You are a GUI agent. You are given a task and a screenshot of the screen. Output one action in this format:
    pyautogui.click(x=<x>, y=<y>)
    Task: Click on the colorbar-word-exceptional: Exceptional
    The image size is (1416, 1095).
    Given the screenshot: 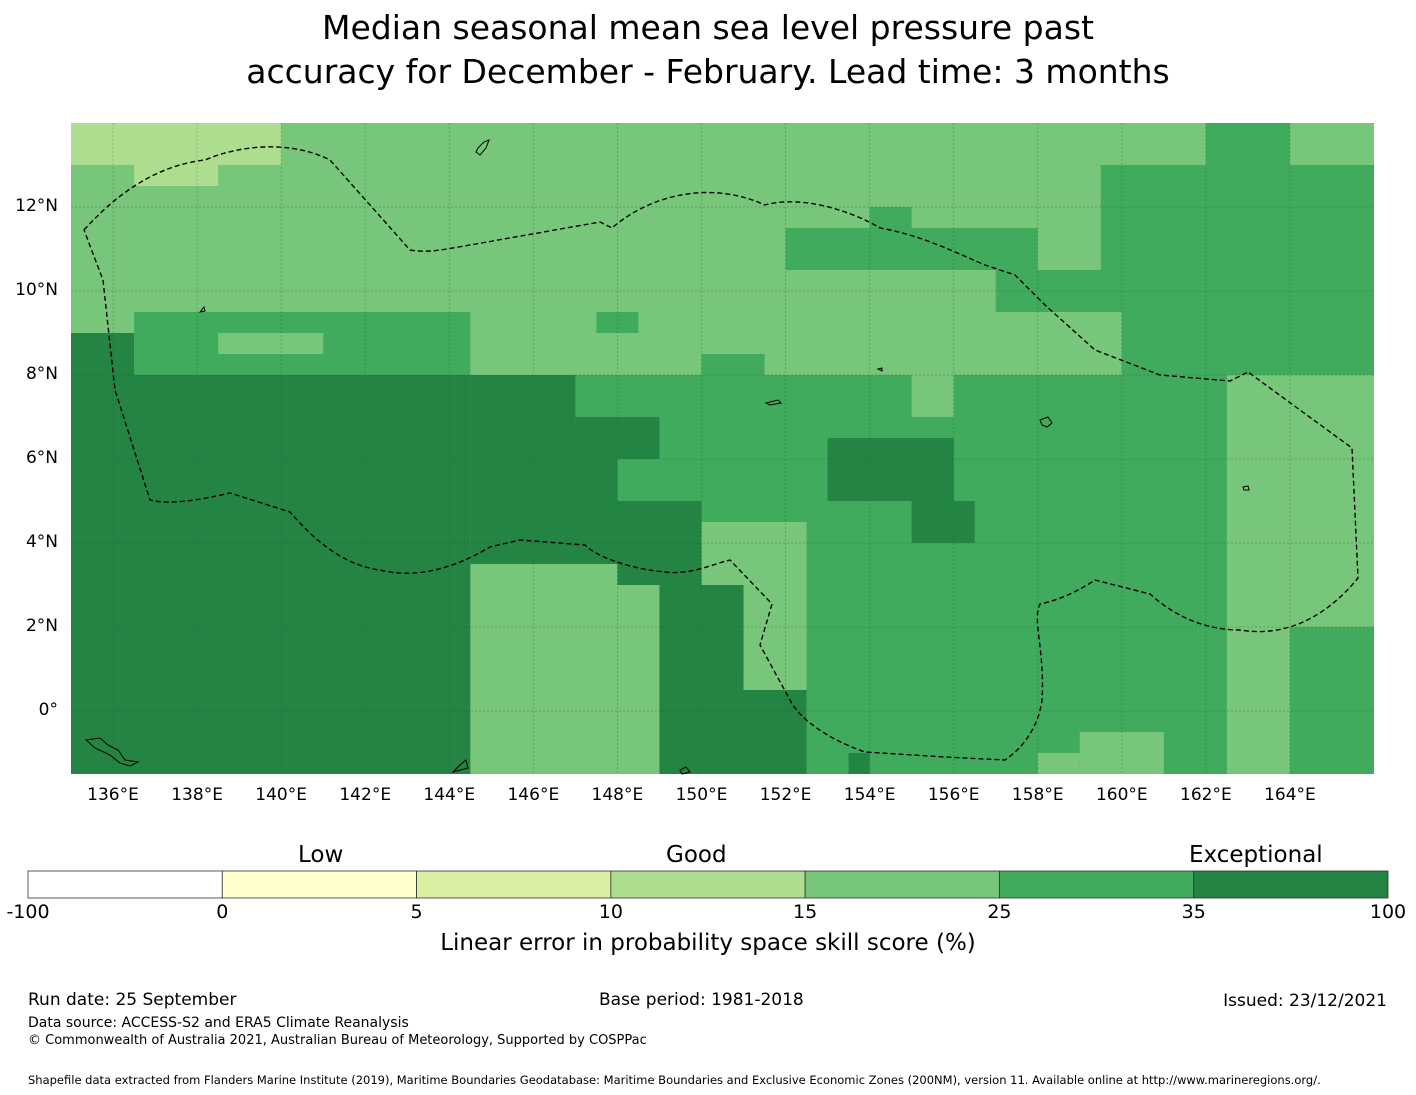 What is the action you would take?
    pyautogui.click(x=1256, y=855)
    